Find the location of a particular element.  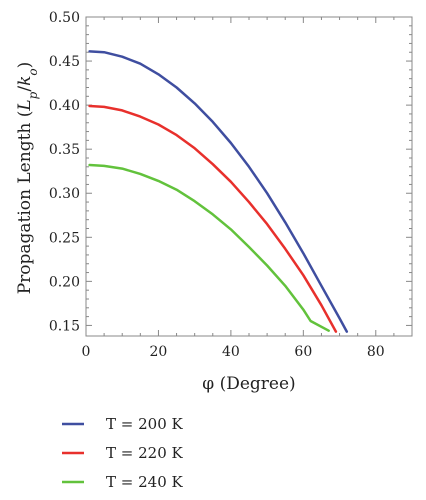

legend-label: T = 240 K is located at coordinates (145, 482).